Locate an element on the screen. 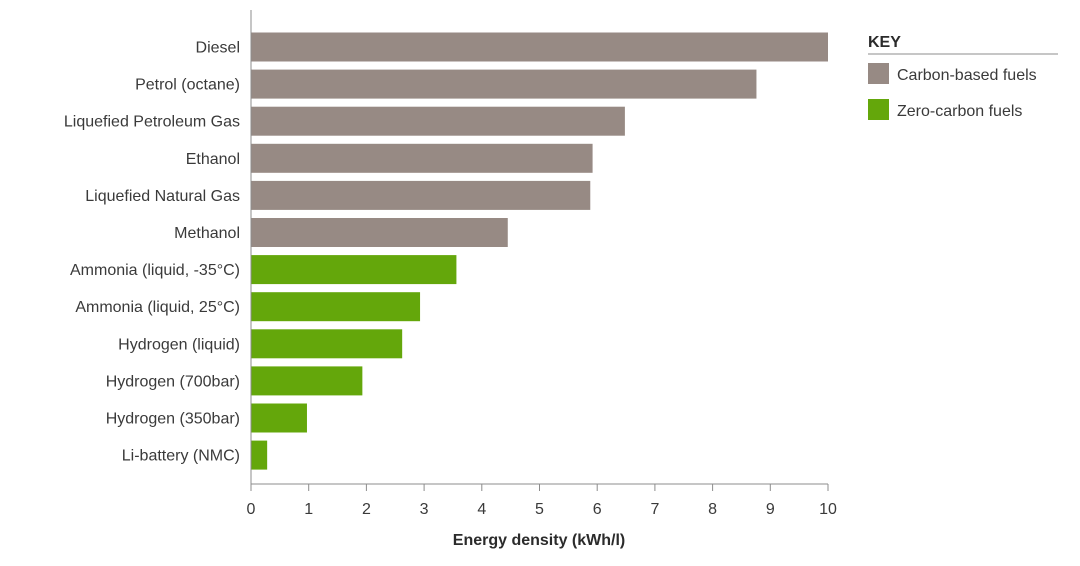 This screenshot has height=566, width=1080. x-tick-label-9: 9 is located at coordinates (770, 509).